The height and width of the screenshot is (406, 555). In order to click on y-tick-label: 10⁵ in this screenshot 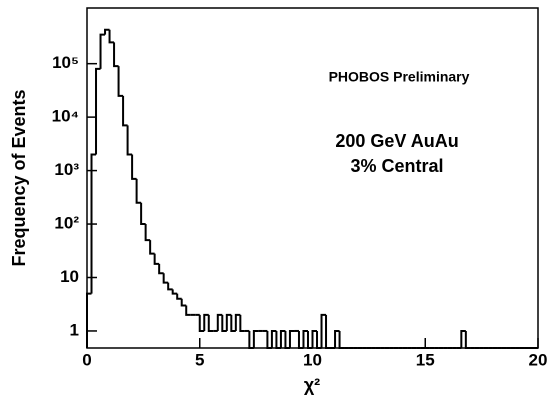, I will do `click(65, 62)`.